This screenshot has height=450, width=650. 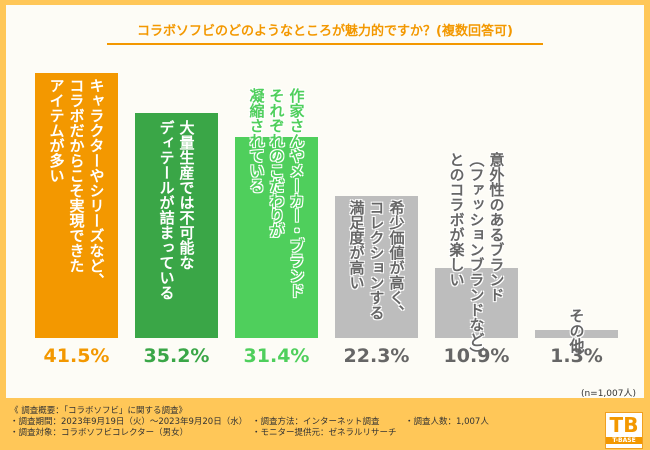 I want to click on survey-provider: ・モニター提供元：ゼネラルリサーチ, so click(x=324, y=433).